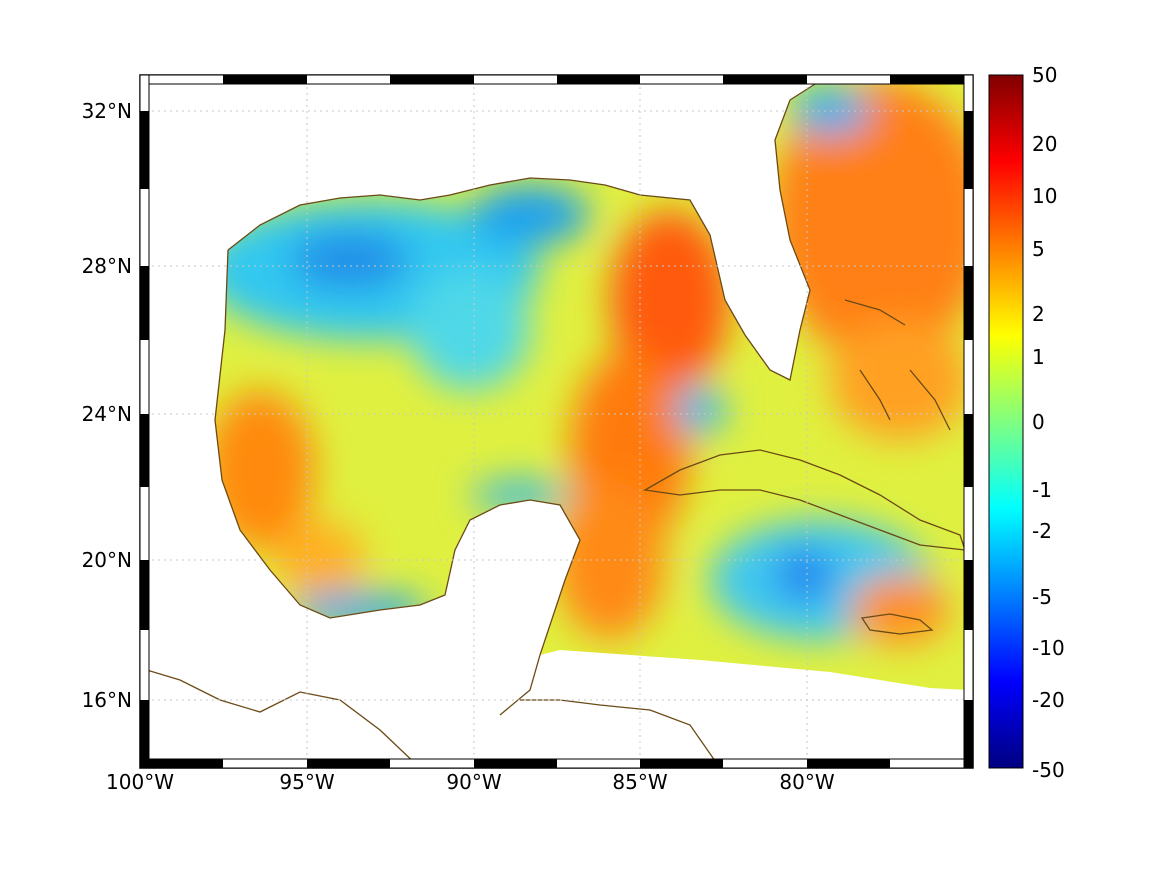  I want to click on lon-tick-label: 85°W, so click(639, 782).